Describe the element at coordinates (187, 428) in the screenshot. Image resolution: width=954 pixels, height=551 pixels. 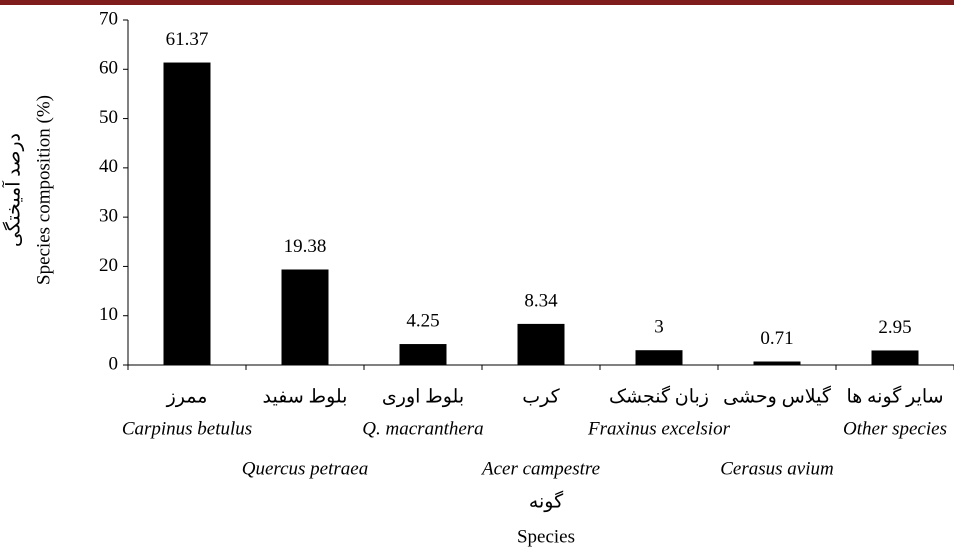
I see `x-tick-label-latin: Carpinus betulus` at that location.